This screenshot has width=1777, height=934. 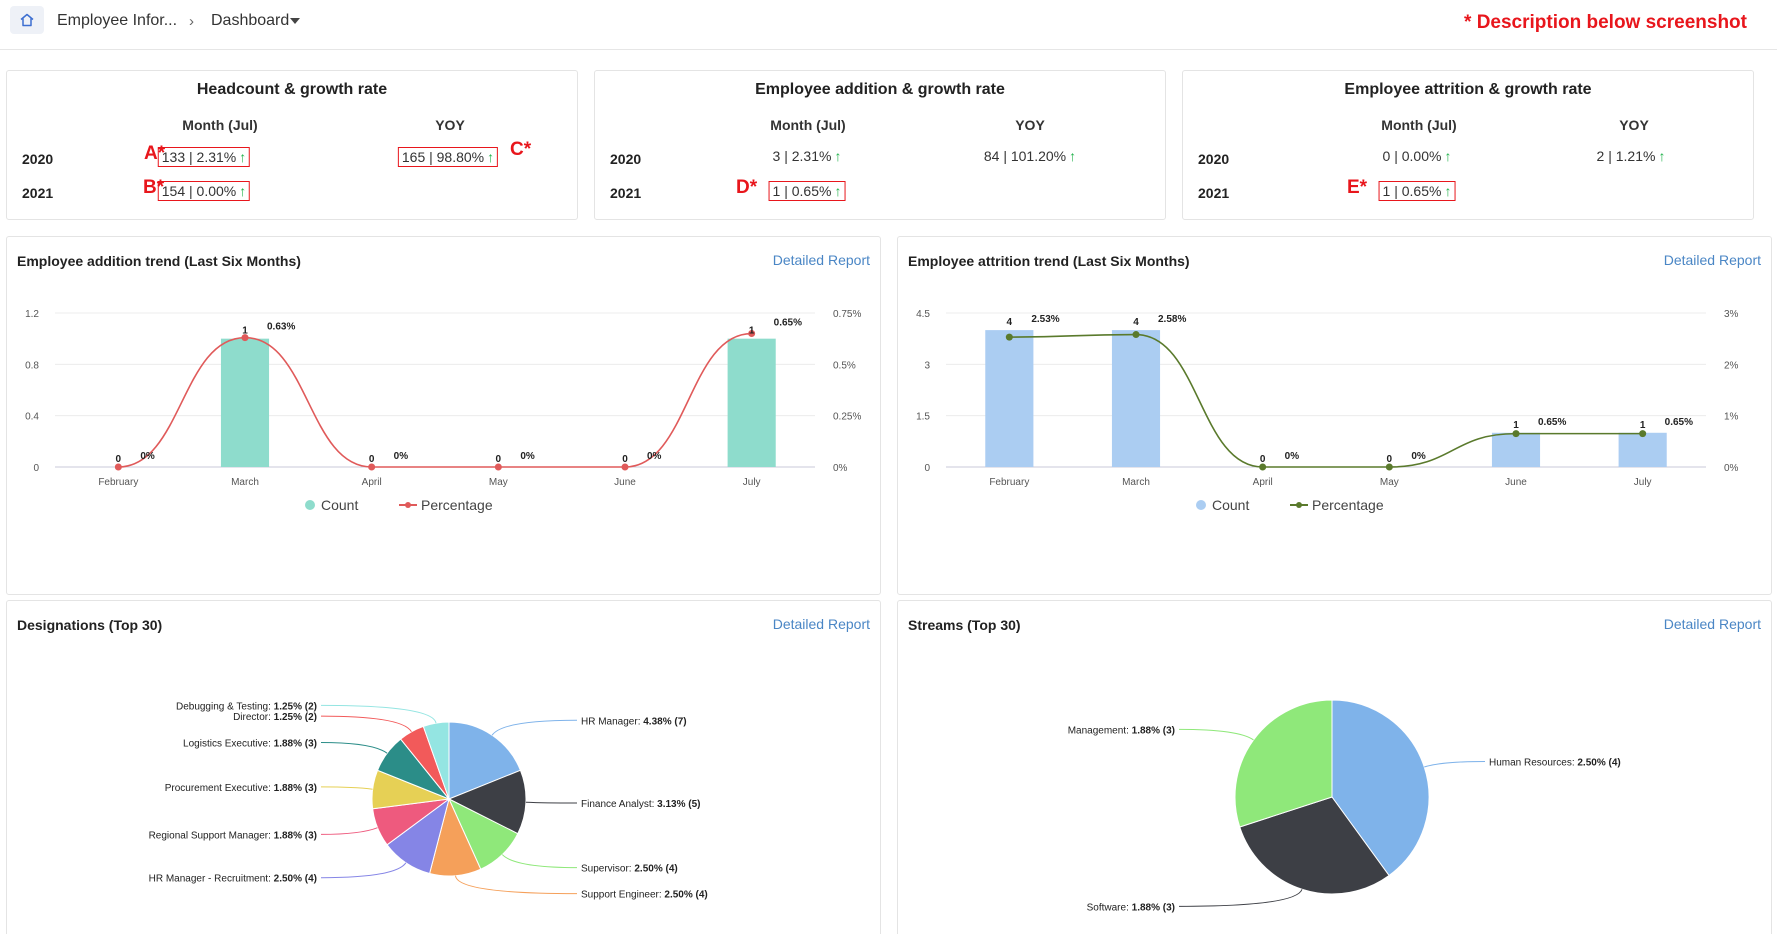 What do you see at coordinates (27, 20) in the screenshot?
I see `home-button` at bounding box center [27, 20].